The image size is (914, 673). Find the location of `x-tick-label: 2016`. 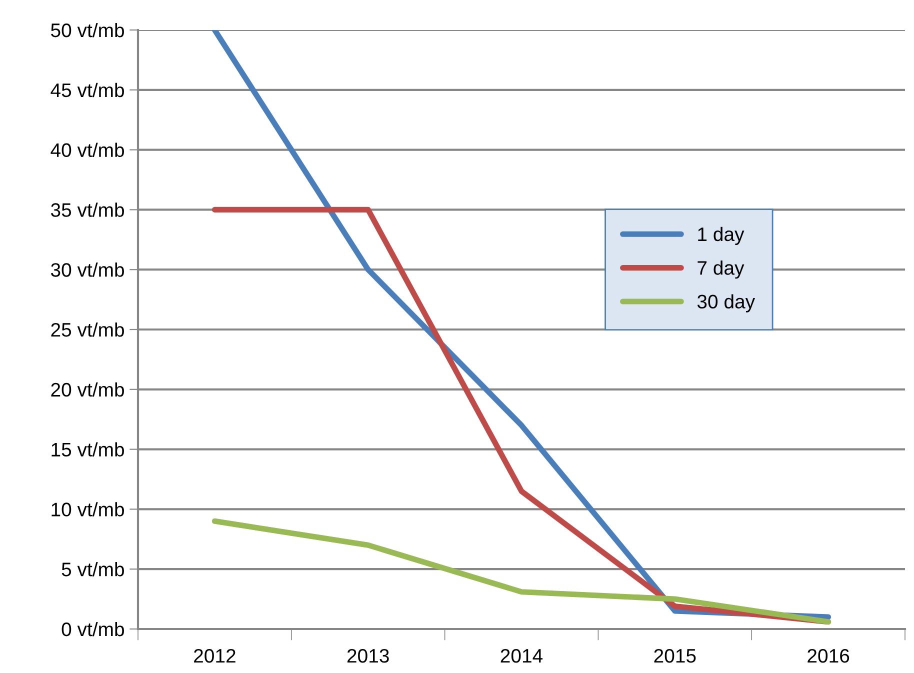

x-tick-label: 2016 is located at coordinates (829, 655).